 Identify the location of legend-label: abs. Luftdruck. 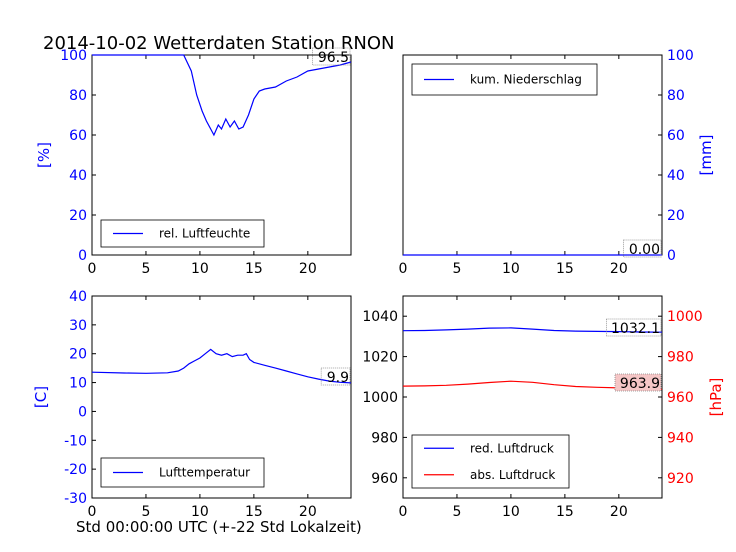
(512, 475).